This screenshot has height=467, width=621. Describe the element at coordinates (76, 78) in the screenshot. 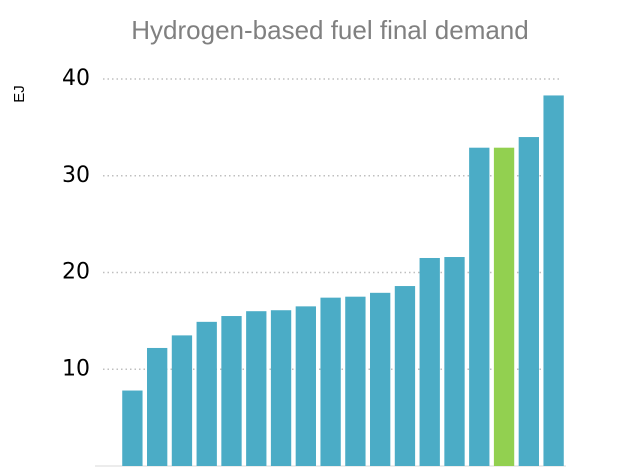

I see `y-tick-label: 40` at that location.